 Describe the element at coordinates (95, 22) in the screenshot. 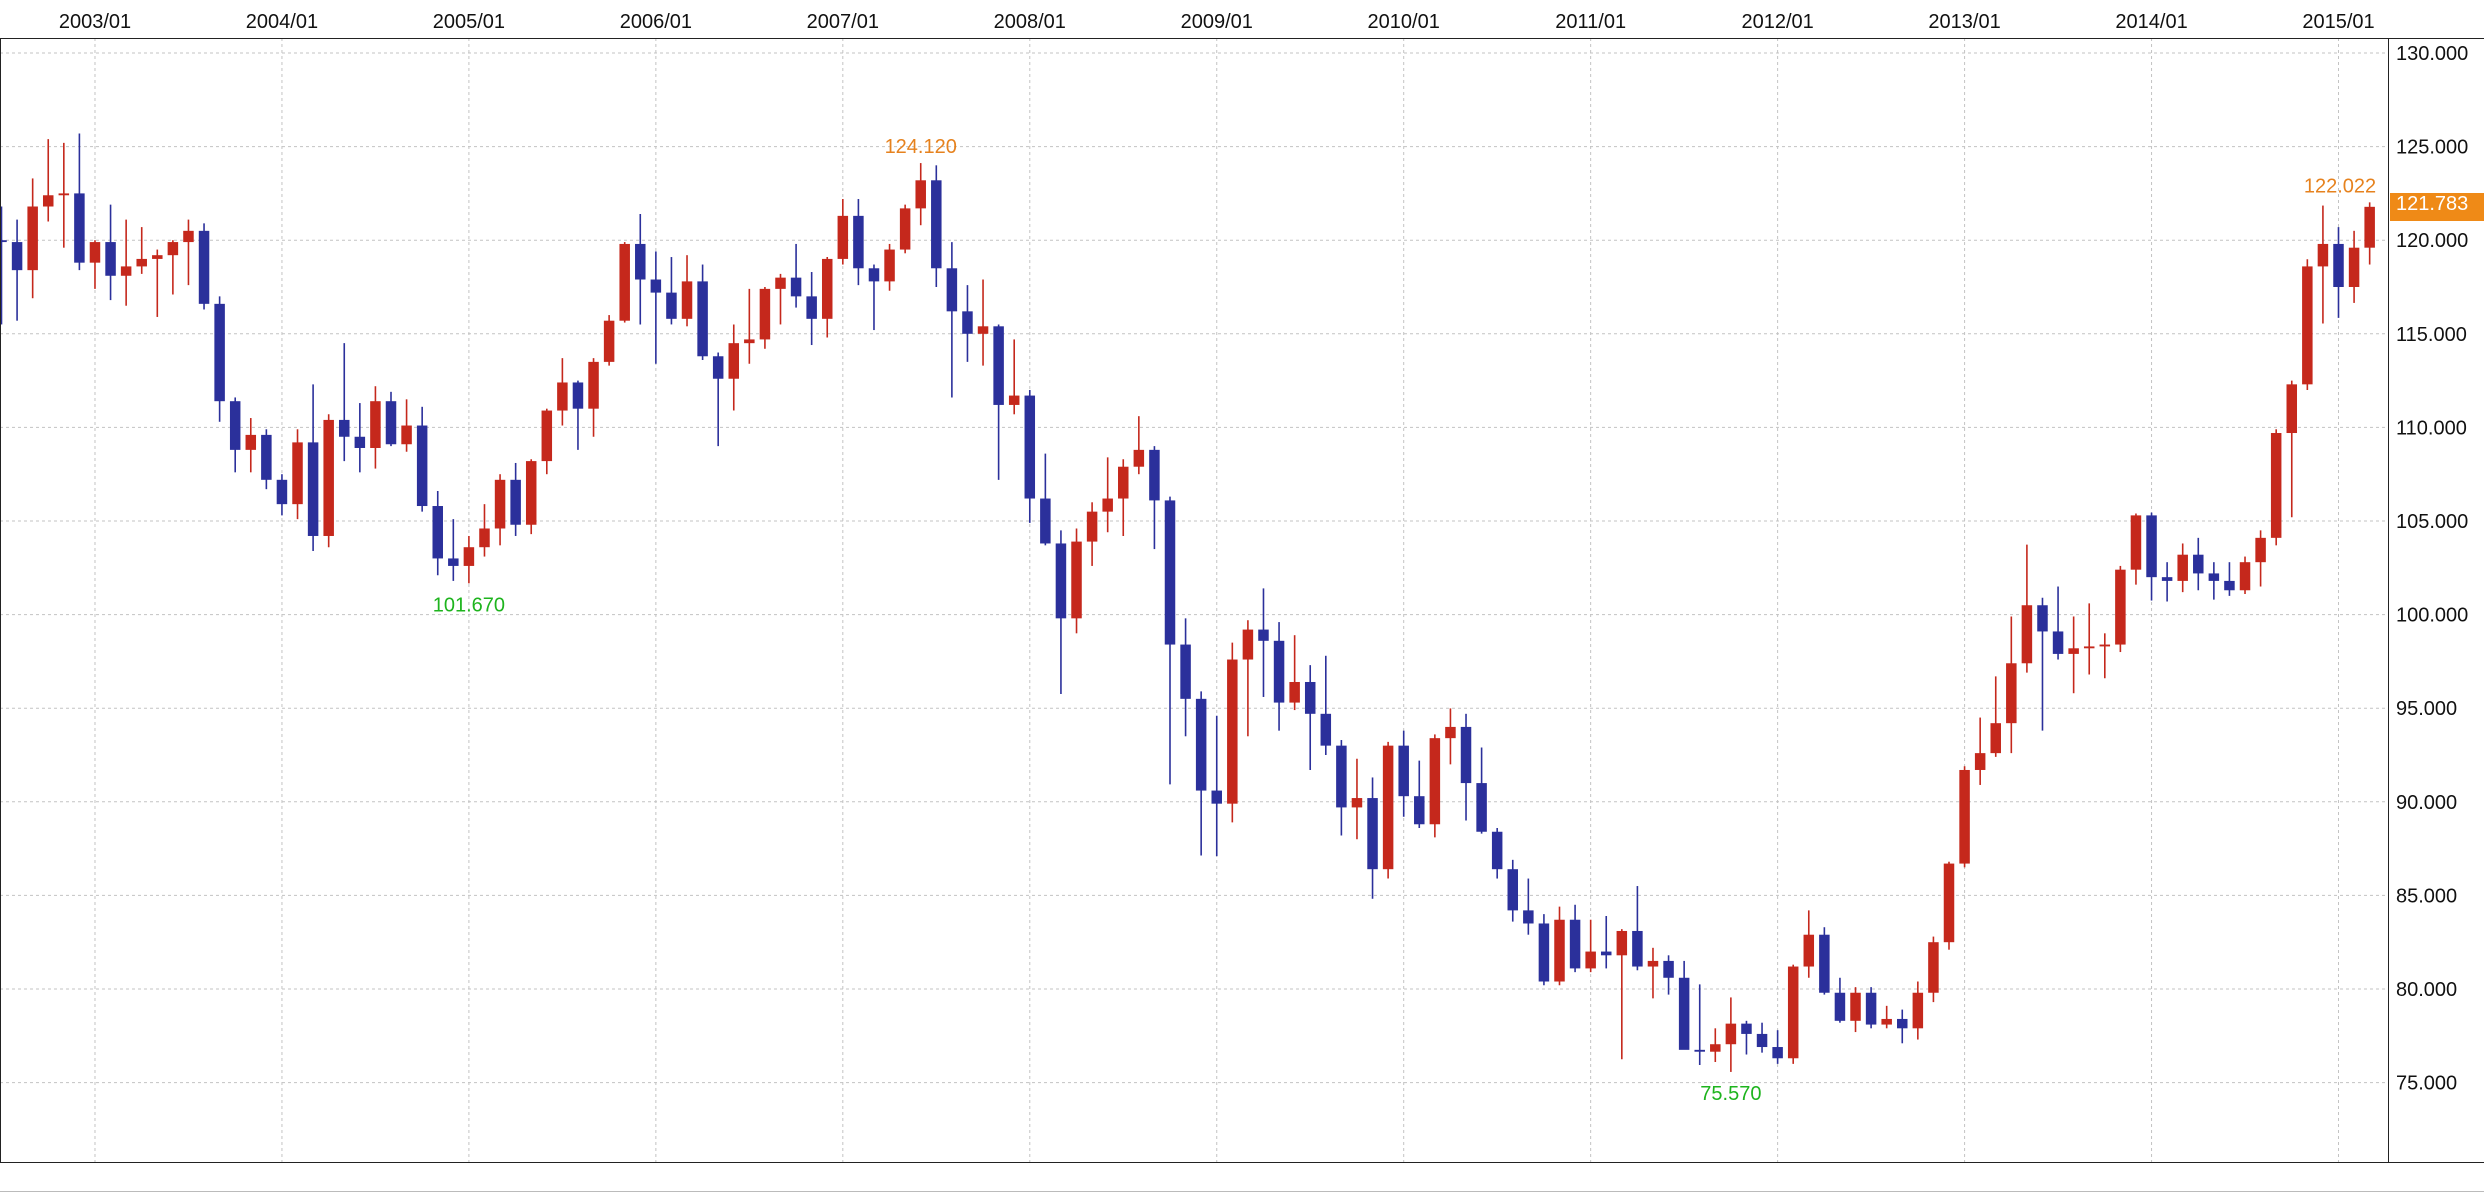

I see `time-axis-label: 2003/01` at that location.